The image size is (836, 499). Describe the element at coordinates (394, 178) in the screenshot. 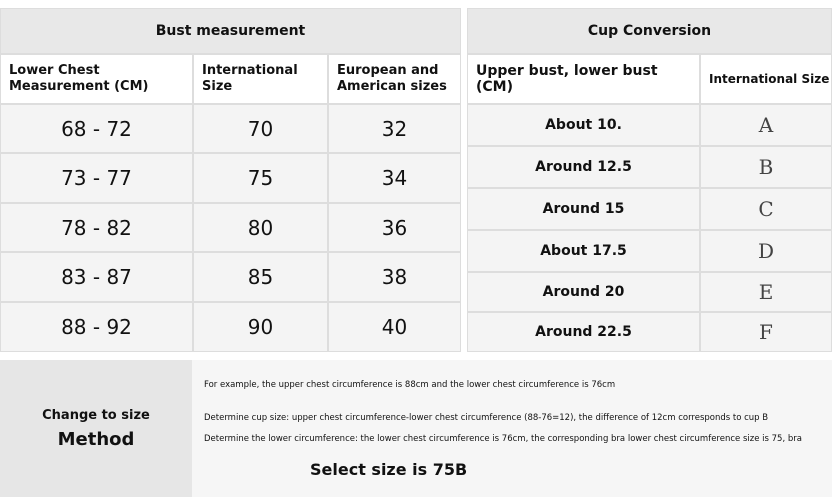

I see `table-cell: 34` at that location.